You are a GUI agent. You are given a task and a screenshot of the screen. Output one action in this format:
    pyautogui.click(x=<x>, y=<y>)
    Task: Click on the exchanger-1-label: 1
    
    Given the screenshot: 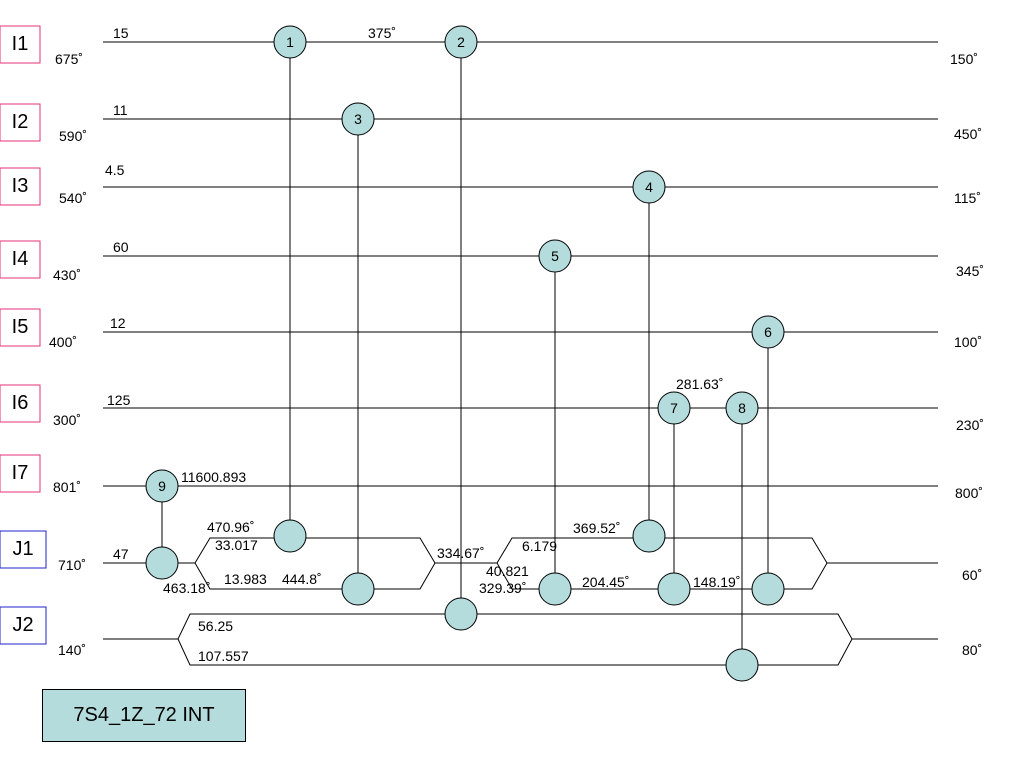 What is the action you would take?
    pyautogui.click(x=290, y=42)
    